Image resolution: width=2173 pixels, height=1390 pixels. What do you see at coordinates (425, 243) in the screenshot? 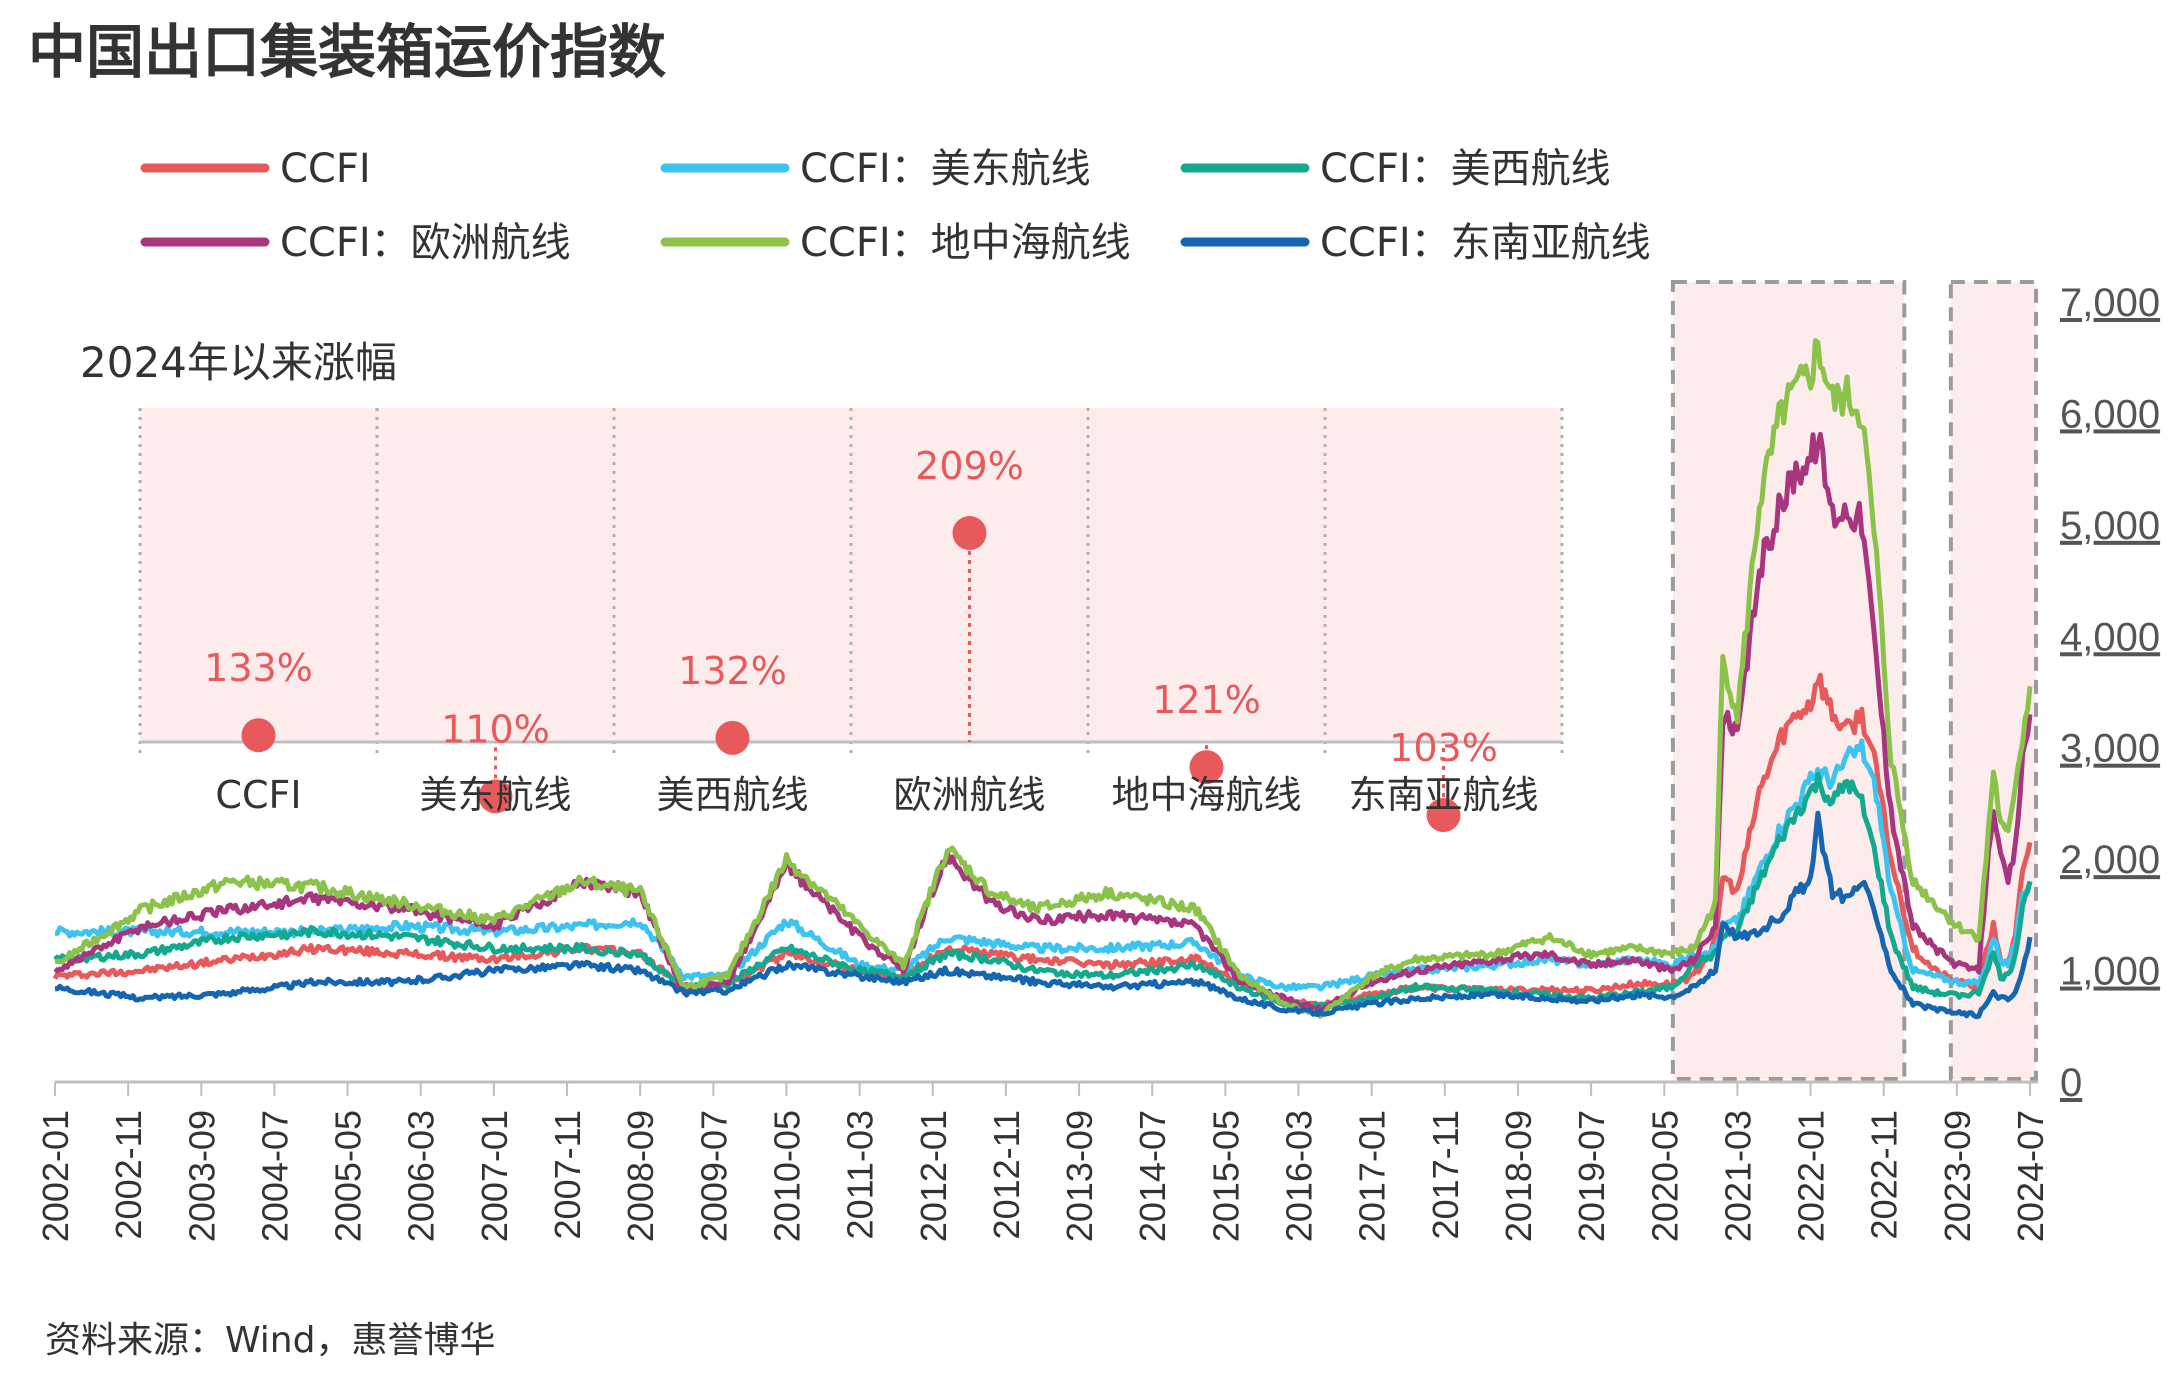
I see `legend-label: CCFI：欧洲航线` at bounding box center [425, 243].